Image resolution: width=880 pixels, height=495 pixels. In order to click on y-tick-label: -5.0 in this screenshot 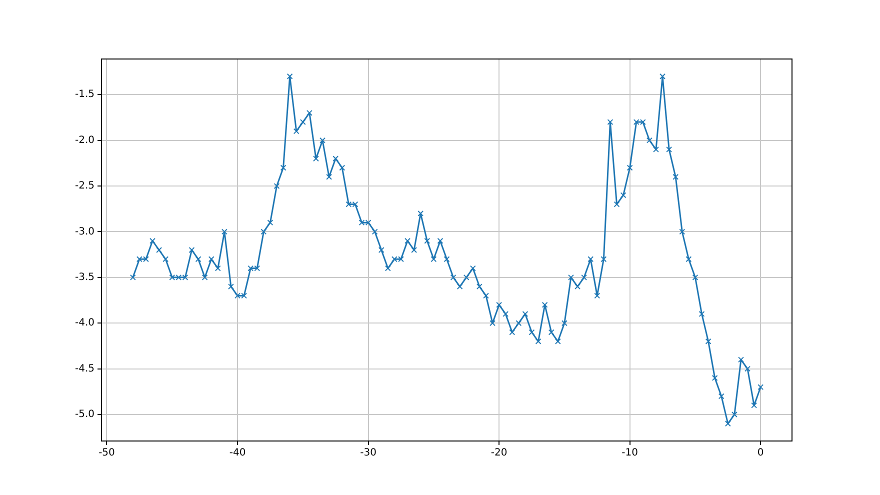, I will do `click(84, 414)`.